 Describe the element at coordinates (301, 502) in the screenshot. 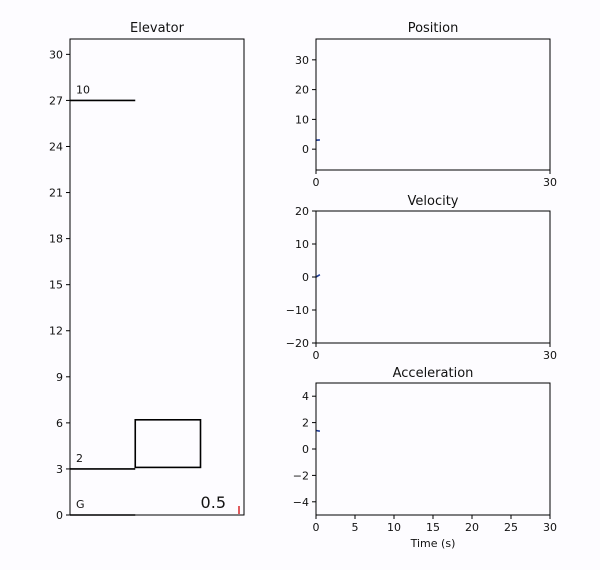

I see `y-tick-label: −4` at that location.